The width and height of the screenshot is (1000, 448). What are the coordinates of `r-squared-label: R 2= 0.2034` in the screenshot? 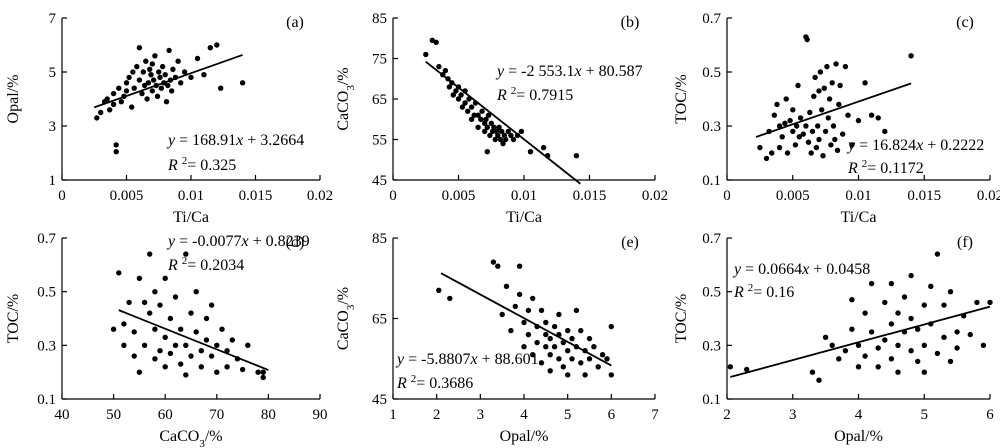 It's located at (205, 264).